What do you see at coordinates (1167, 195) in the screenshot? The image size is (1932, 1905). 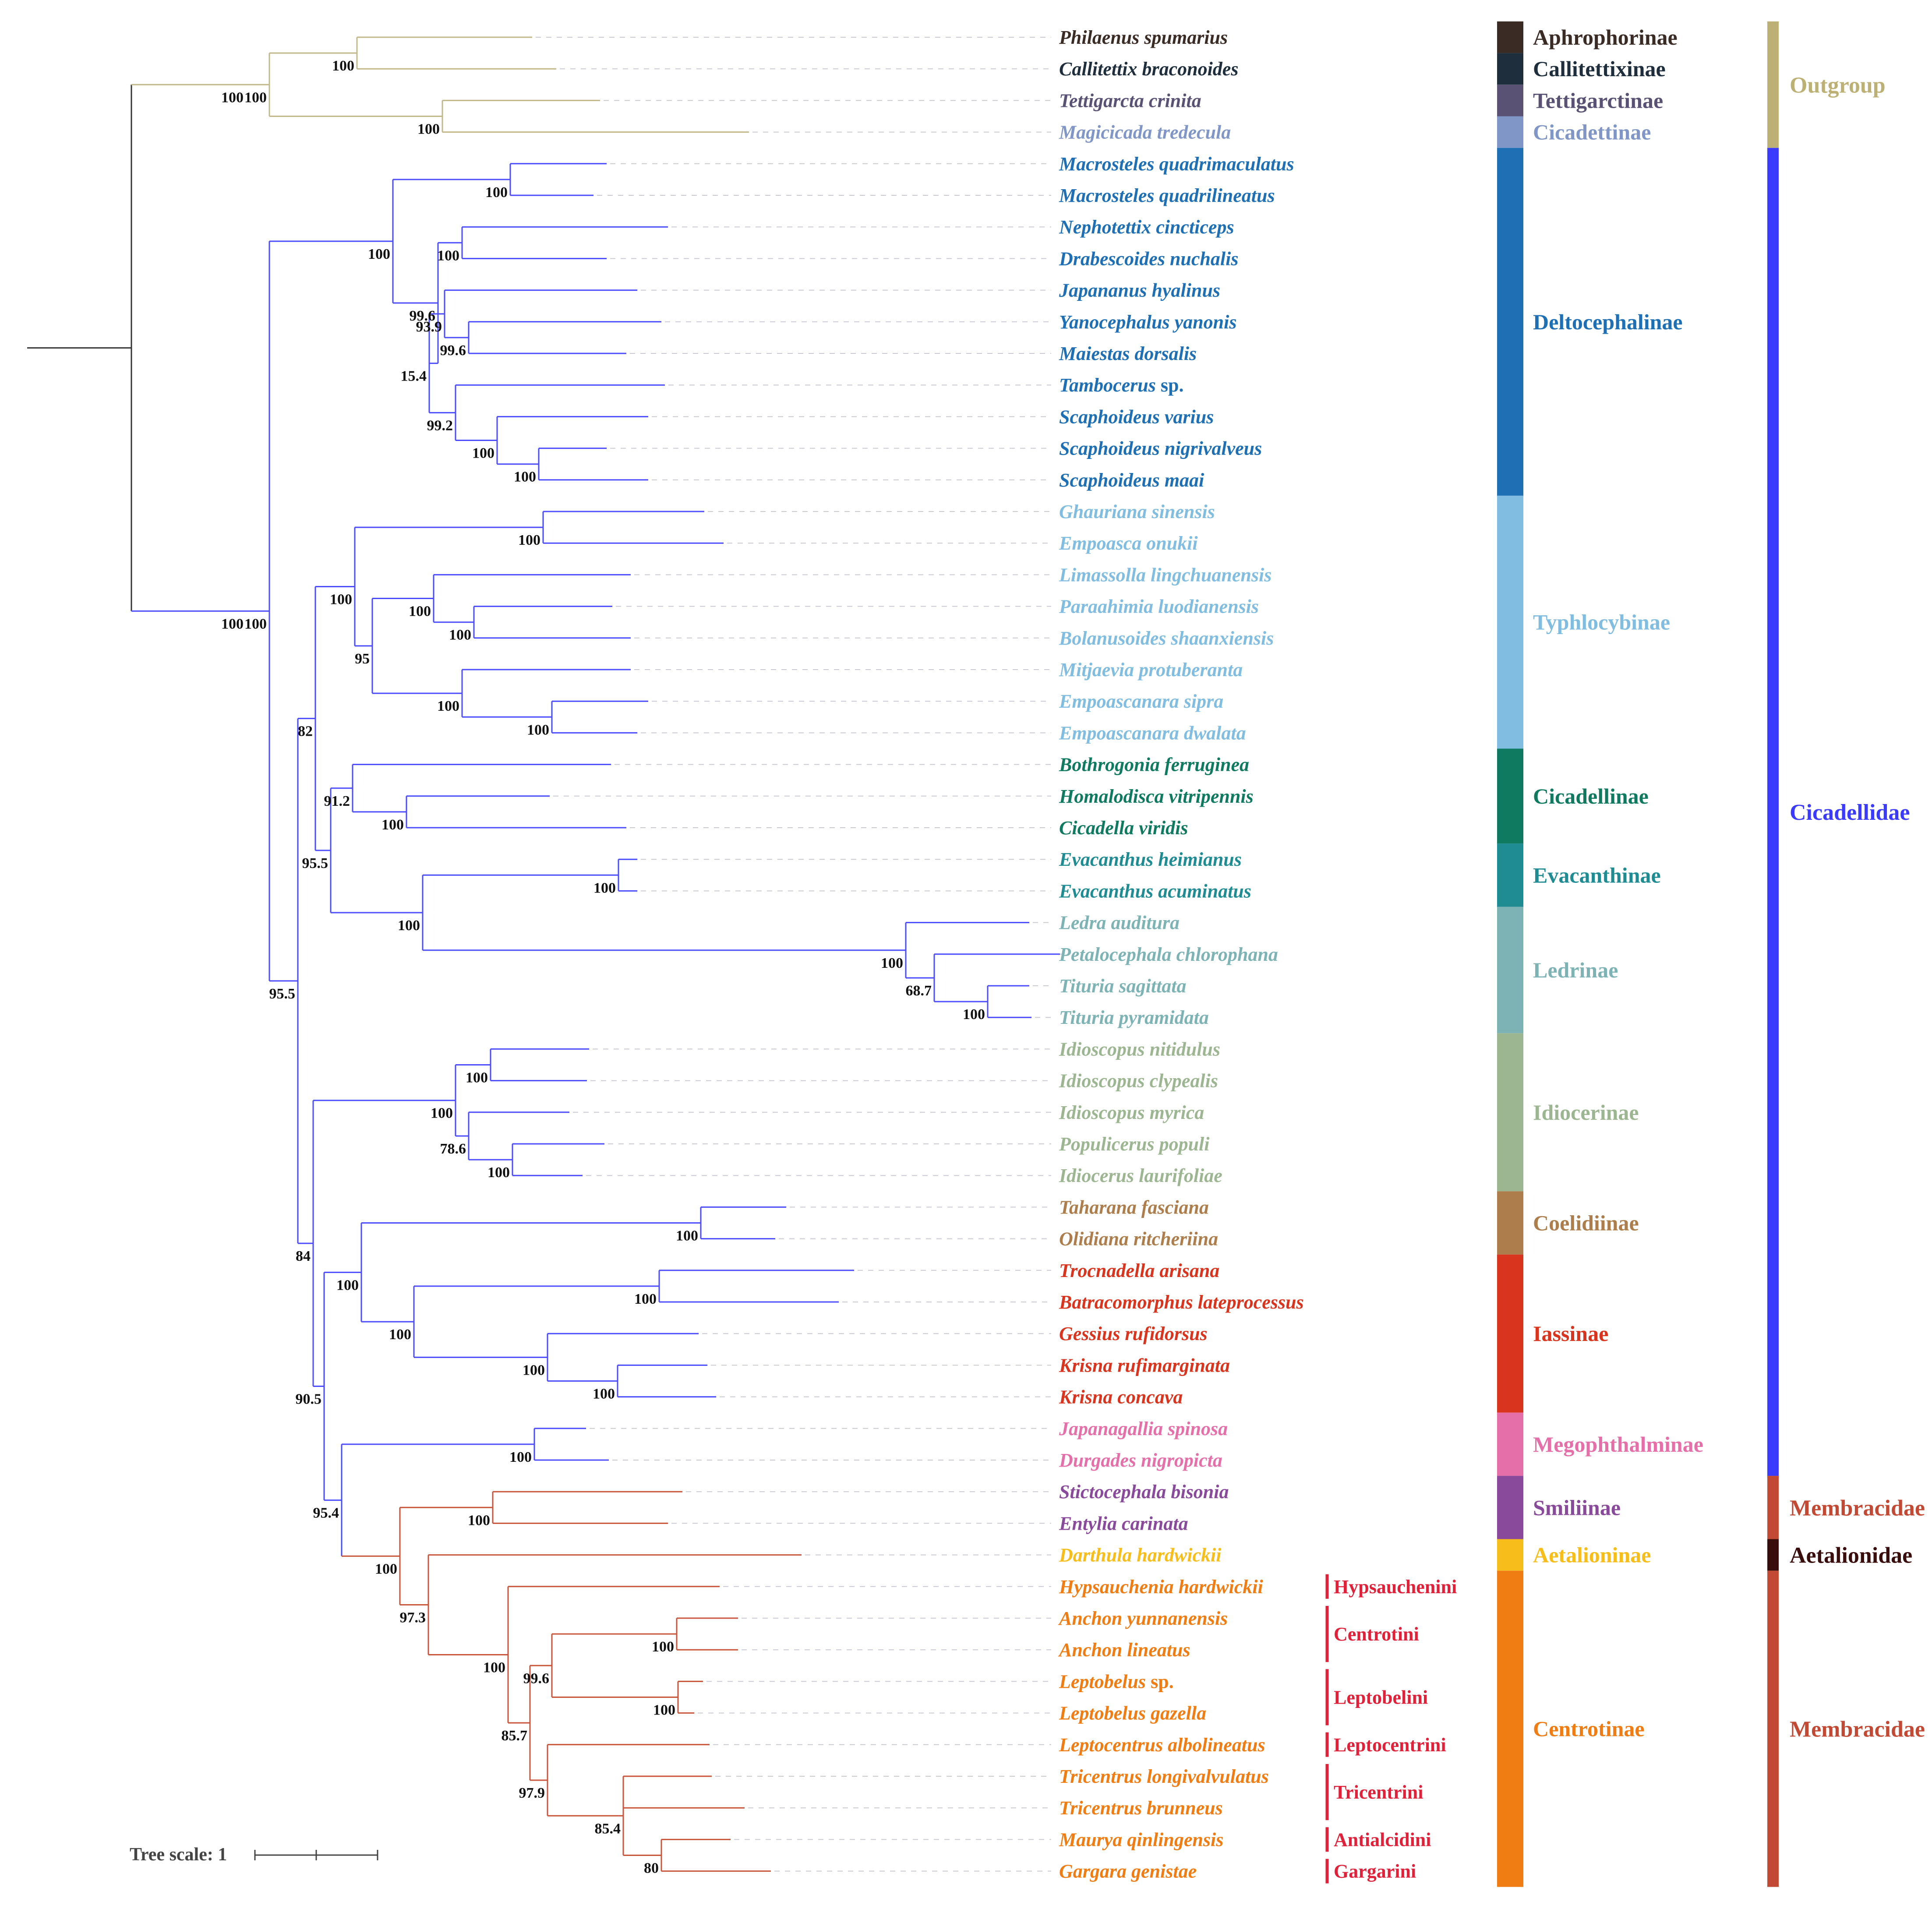 I see `taxon-name: Macrosteles quadrilineatus` at bounding box center [1167, 195].